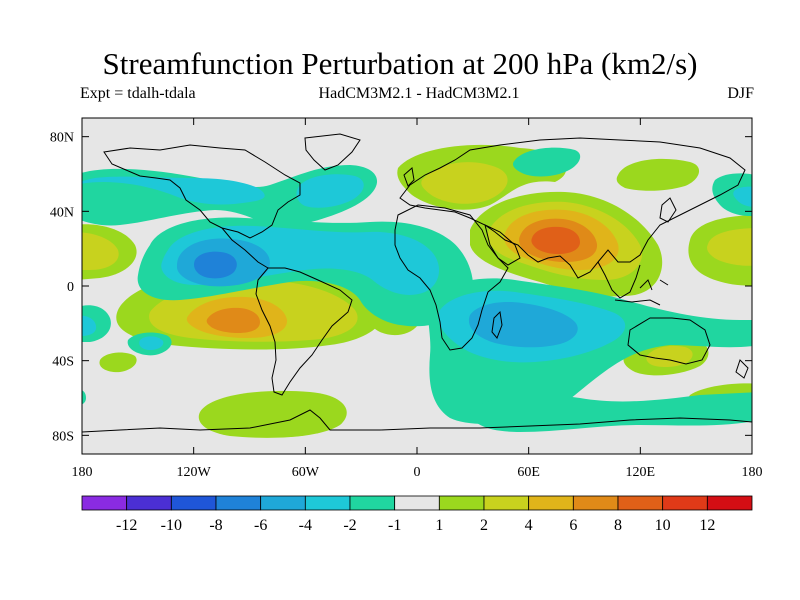  What do you see at coordinates (555, 240) in the screenshot?
I see `contour-high-asia-l5` at bounding box center [555, 240].